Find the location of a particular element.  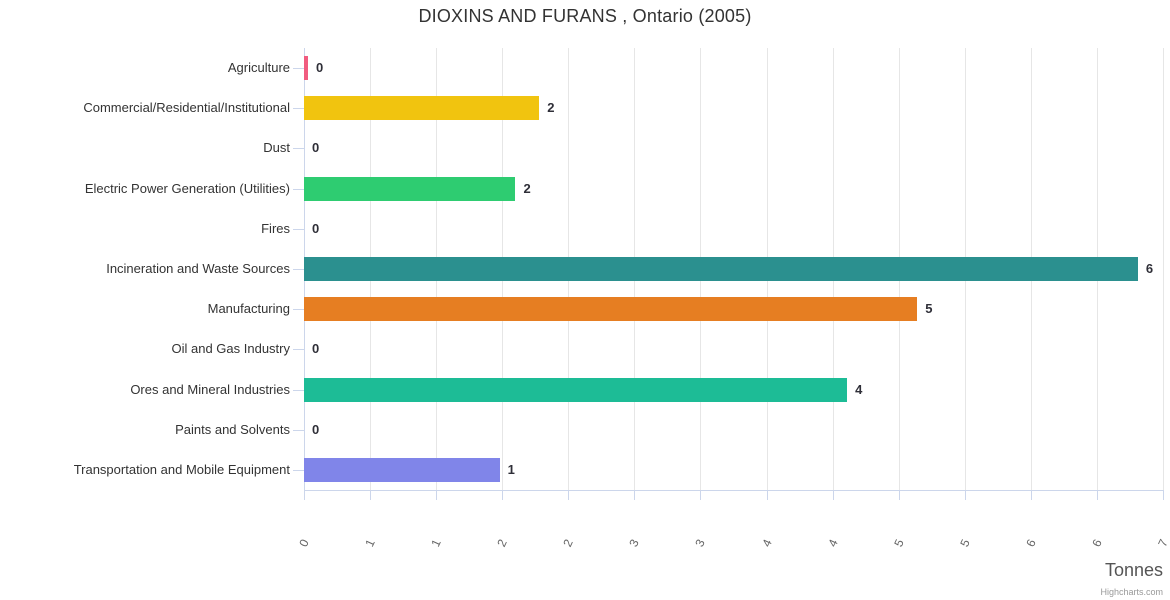

bar-manufacturing is located at coordinates (611, 309).